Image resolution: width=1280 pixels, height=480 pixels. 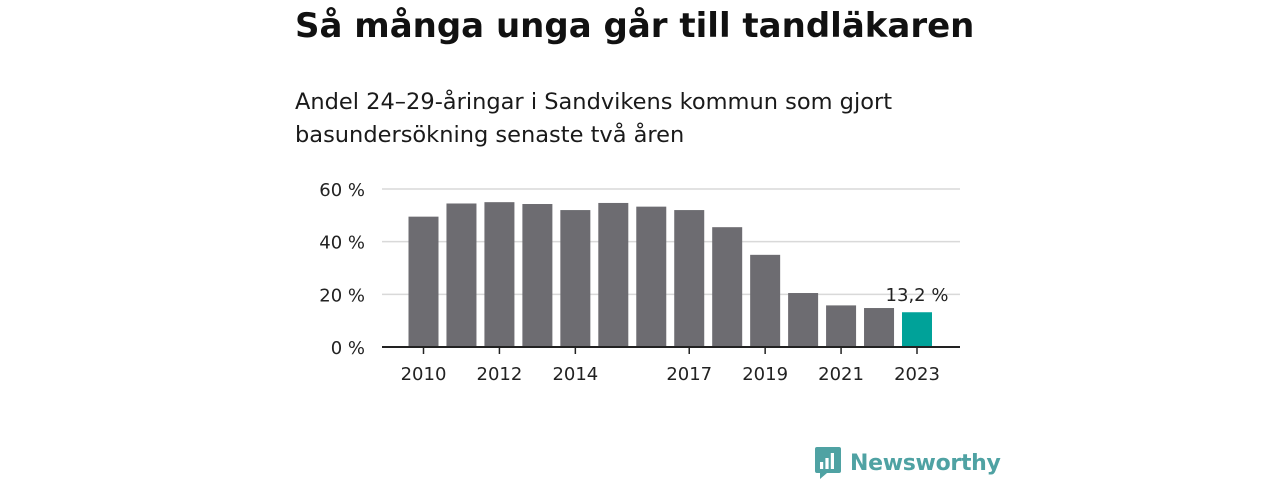 What do you see at coordinates (575, 374) in the screenshot?
I see `x-tick-label: 2014` at bounding box center [575, 374].